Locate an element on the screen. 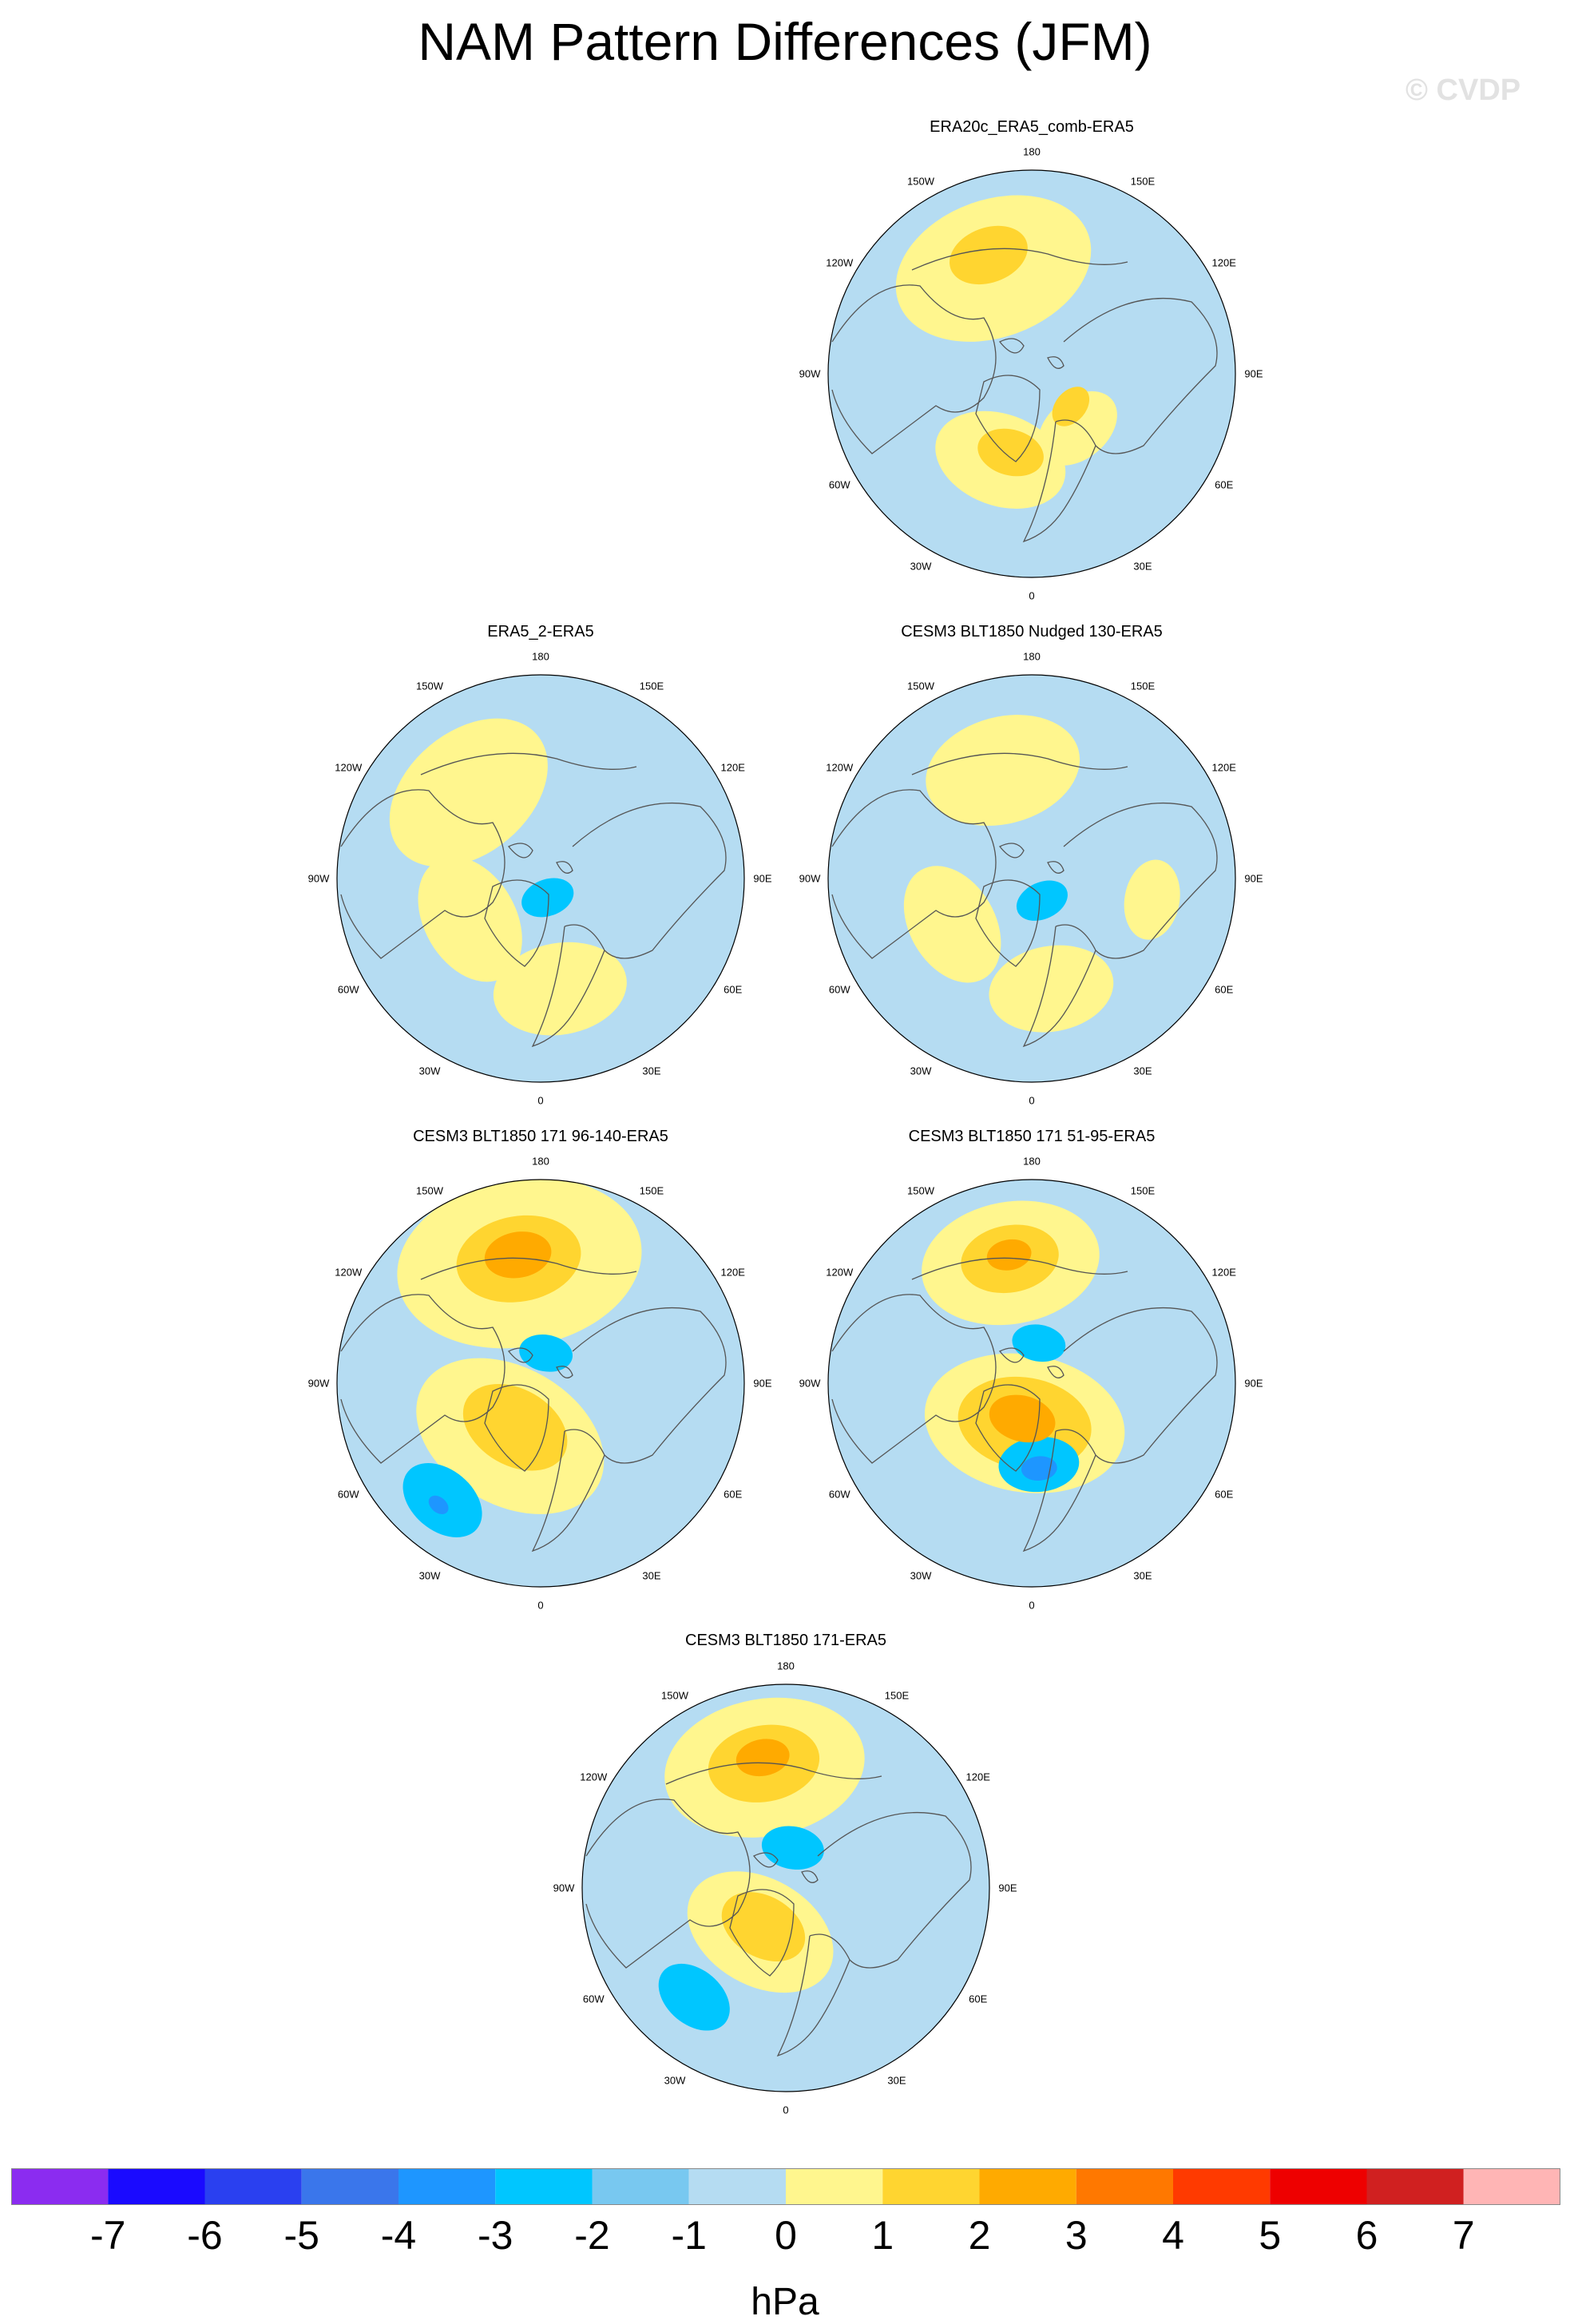 The height and width of the screenshot is (2324, 1570). colorbar-tick-label: -5 is located at coordinates (301, 2235).